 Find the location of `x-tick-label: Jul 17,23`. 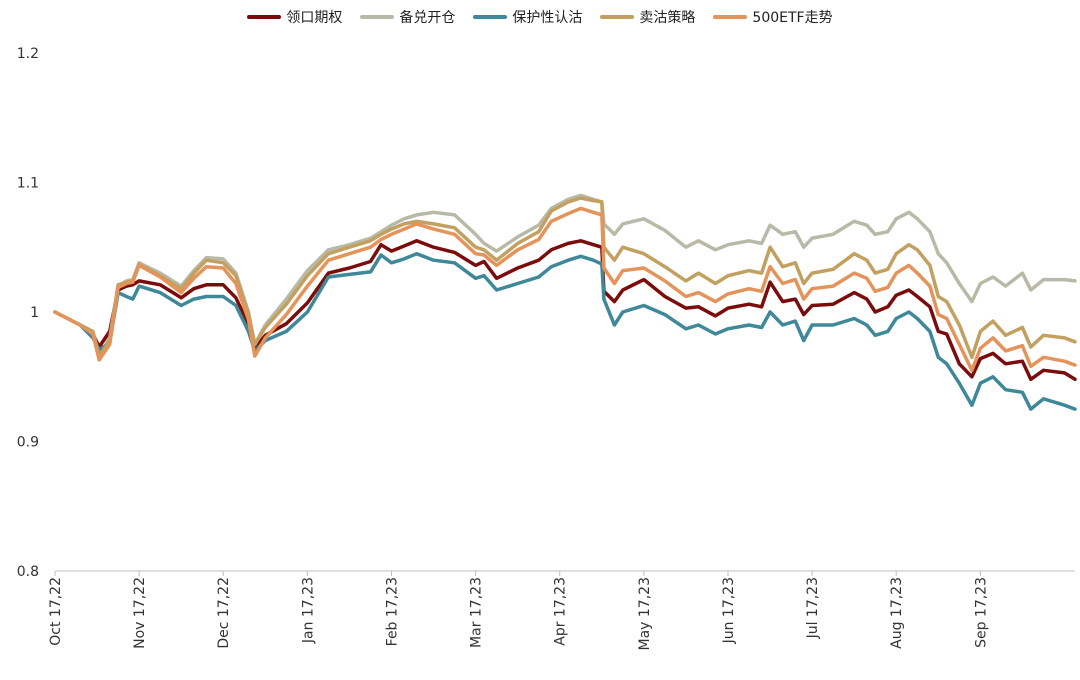

x-tick-label: Jul 17,23 is located at coordinates (813, 608).